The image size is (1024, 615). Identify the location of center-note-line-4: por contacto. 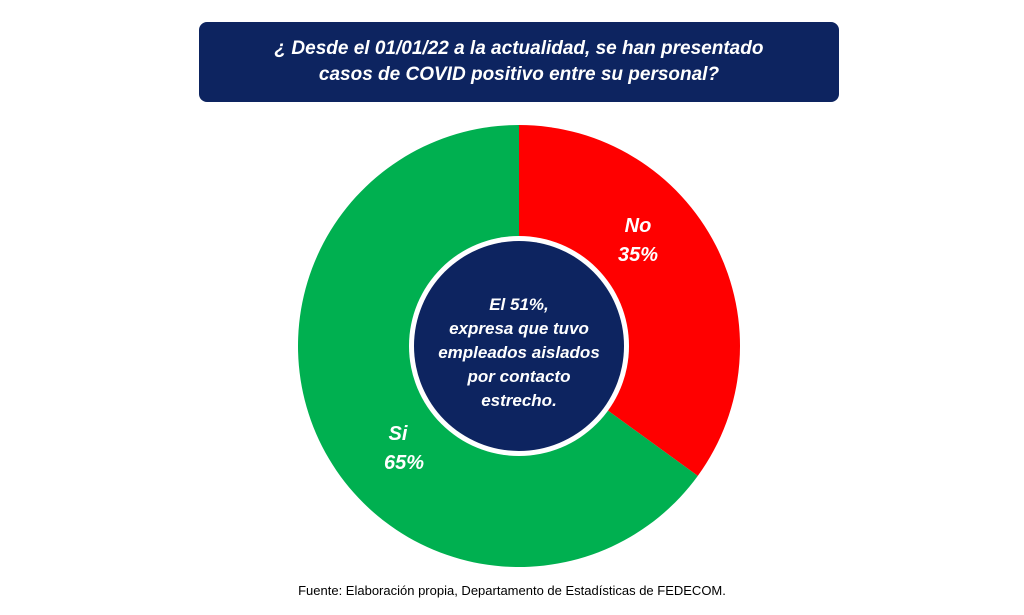
(519, 376).